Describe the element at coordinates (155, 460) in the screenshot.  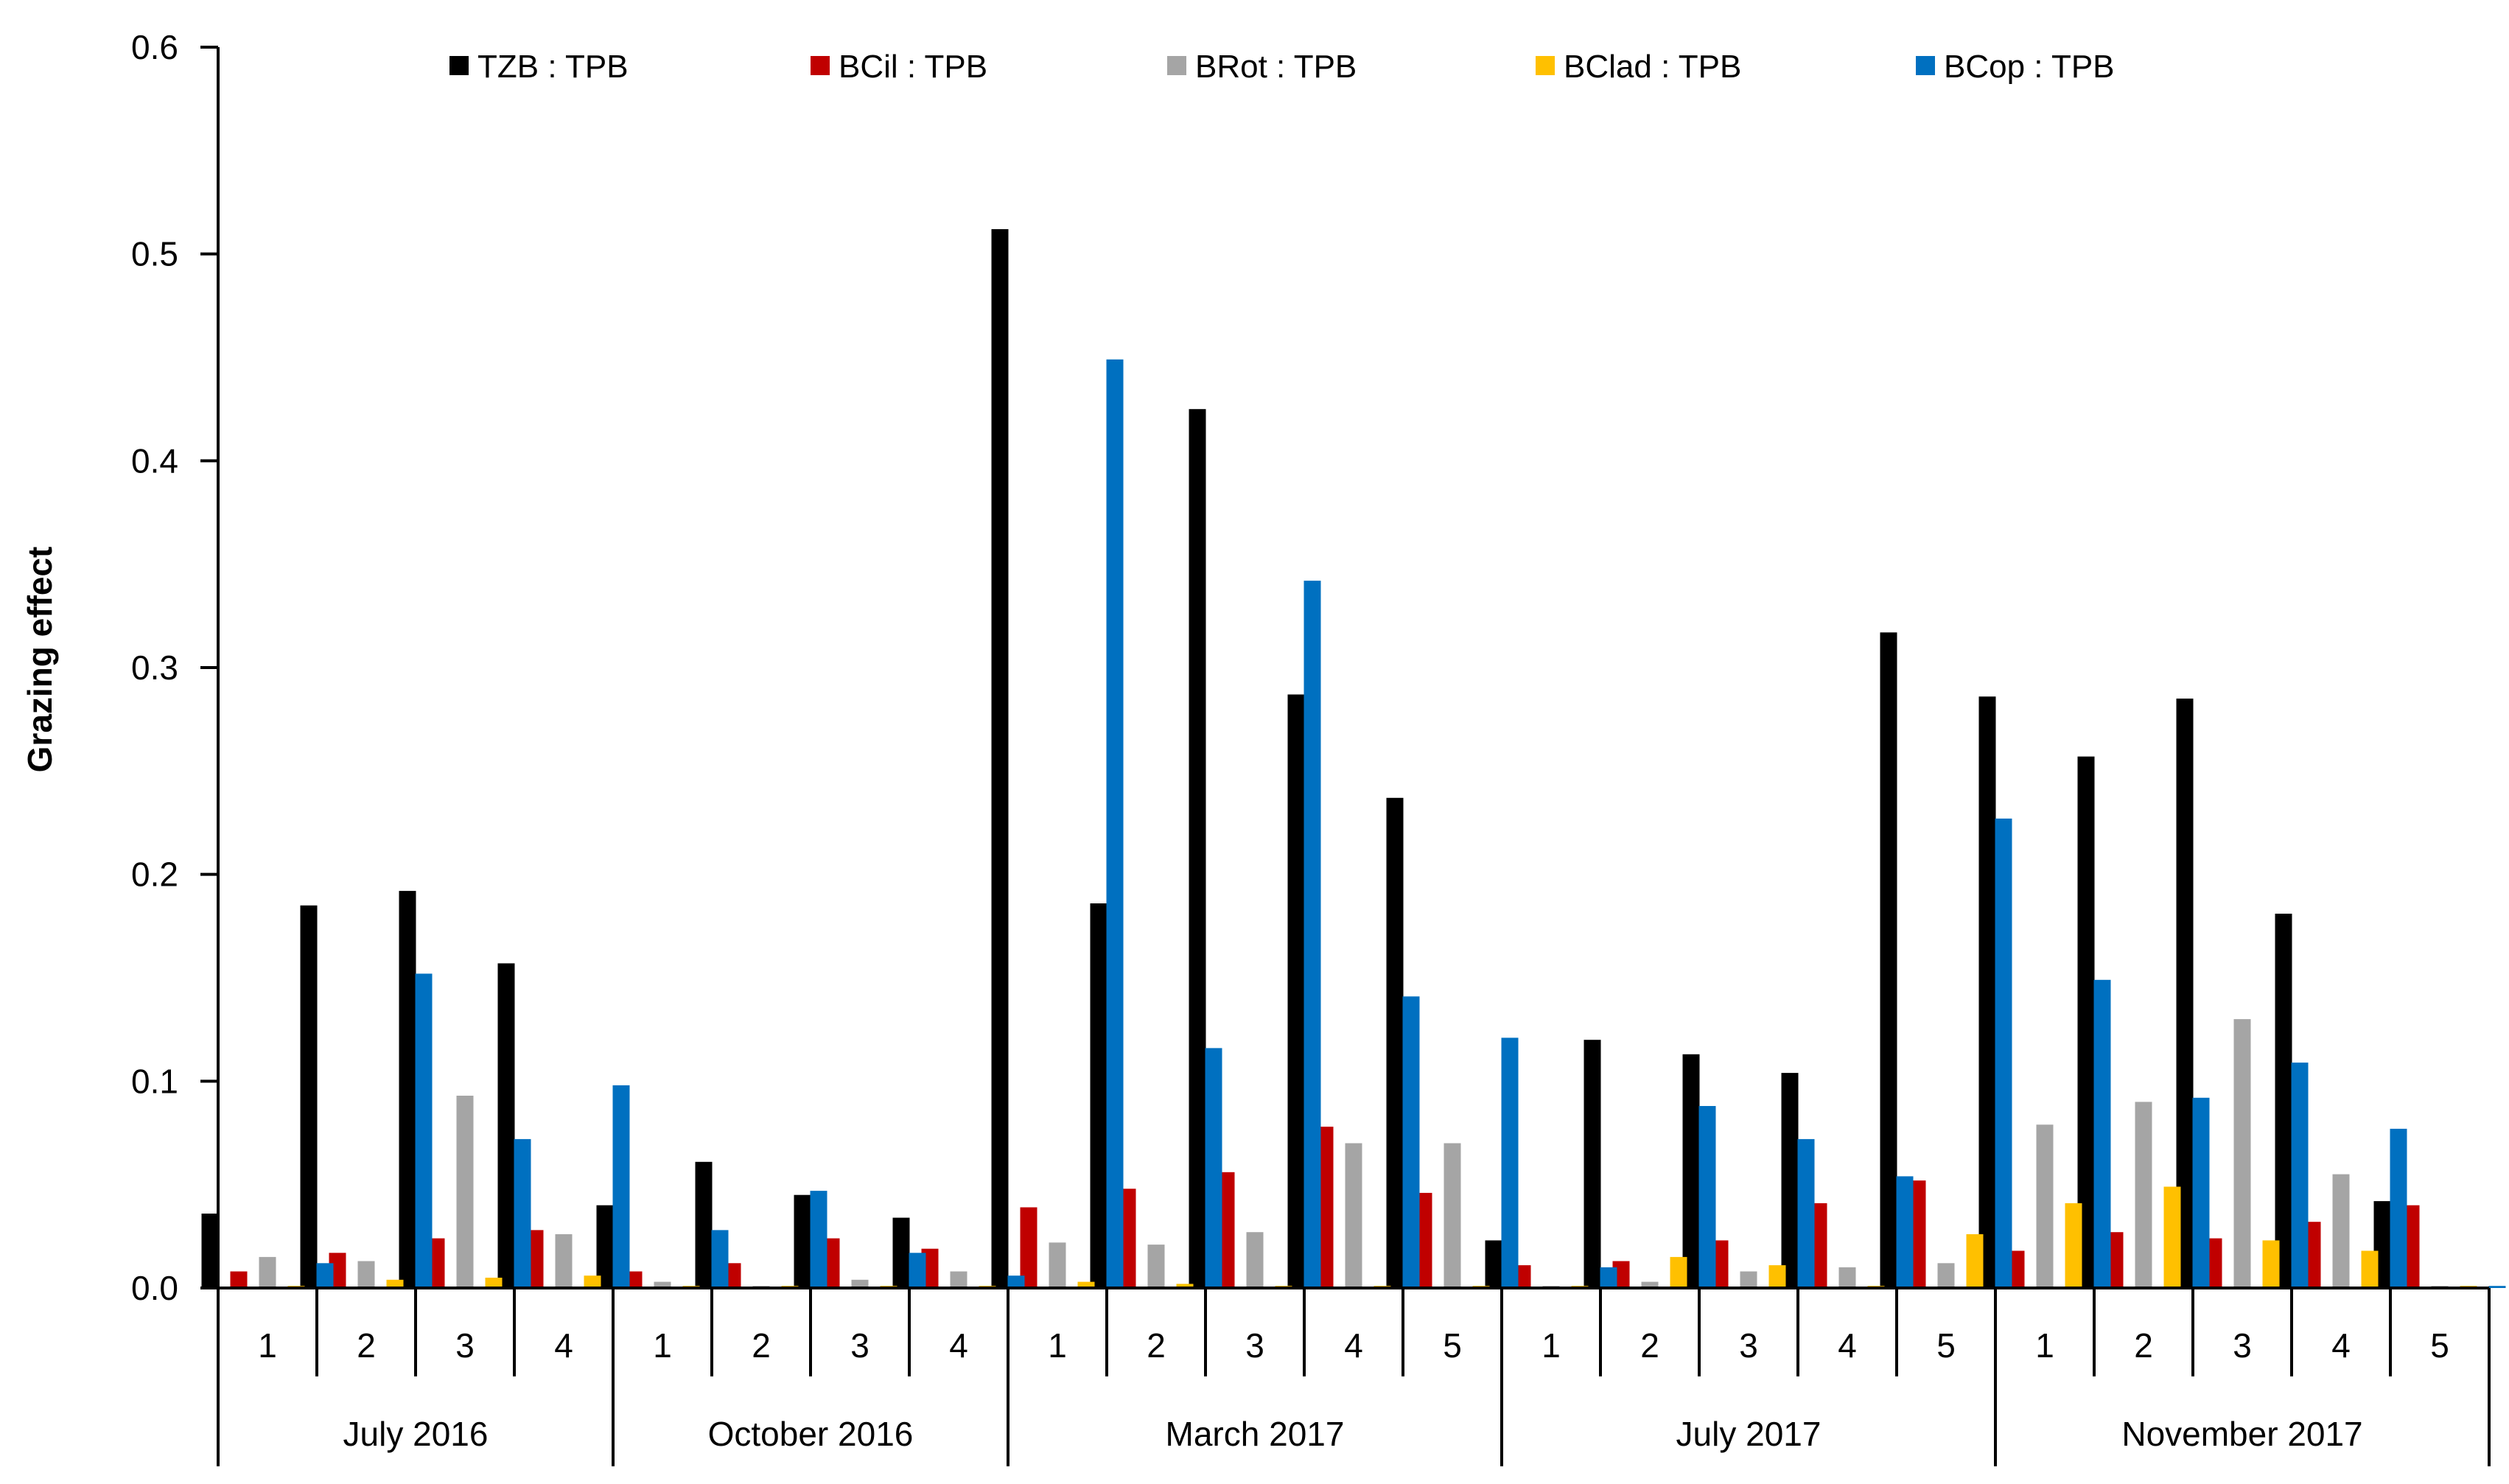
I see `y-tick-label: 0.4` at that location.